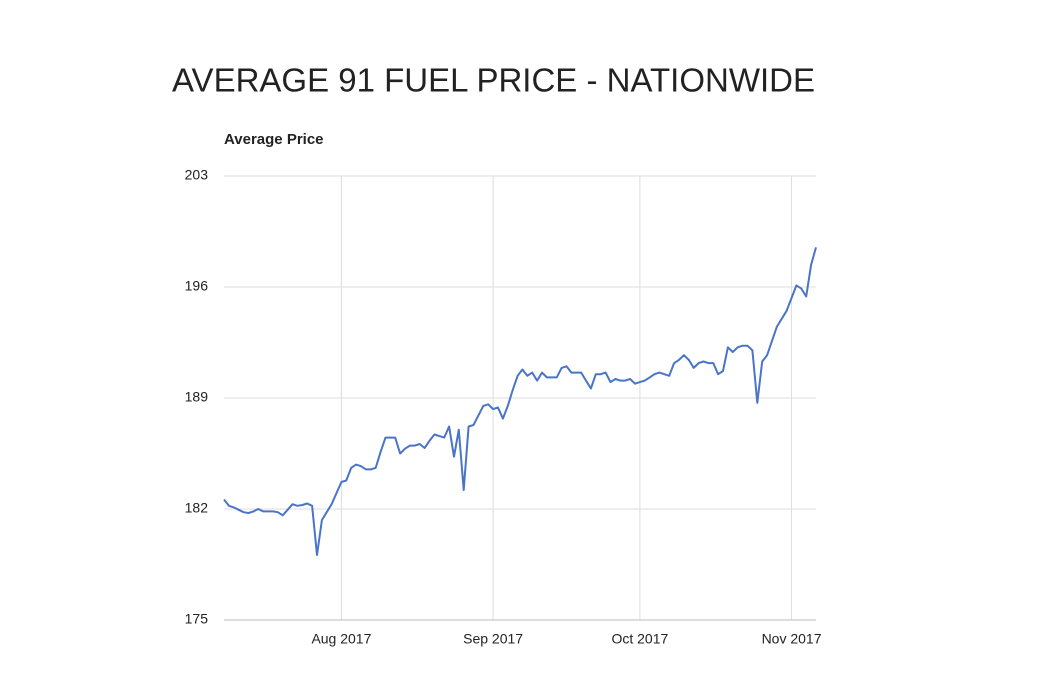 The image size is (1050, 693). I want to click on x-tick-label: Aug 2017, so click(341, 639).